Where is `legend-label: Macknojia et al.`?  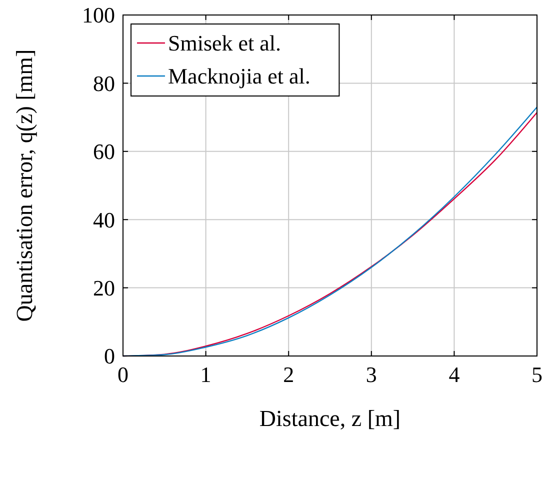
legend-label: Macknojia et al. is located at coordinates (239, 76).